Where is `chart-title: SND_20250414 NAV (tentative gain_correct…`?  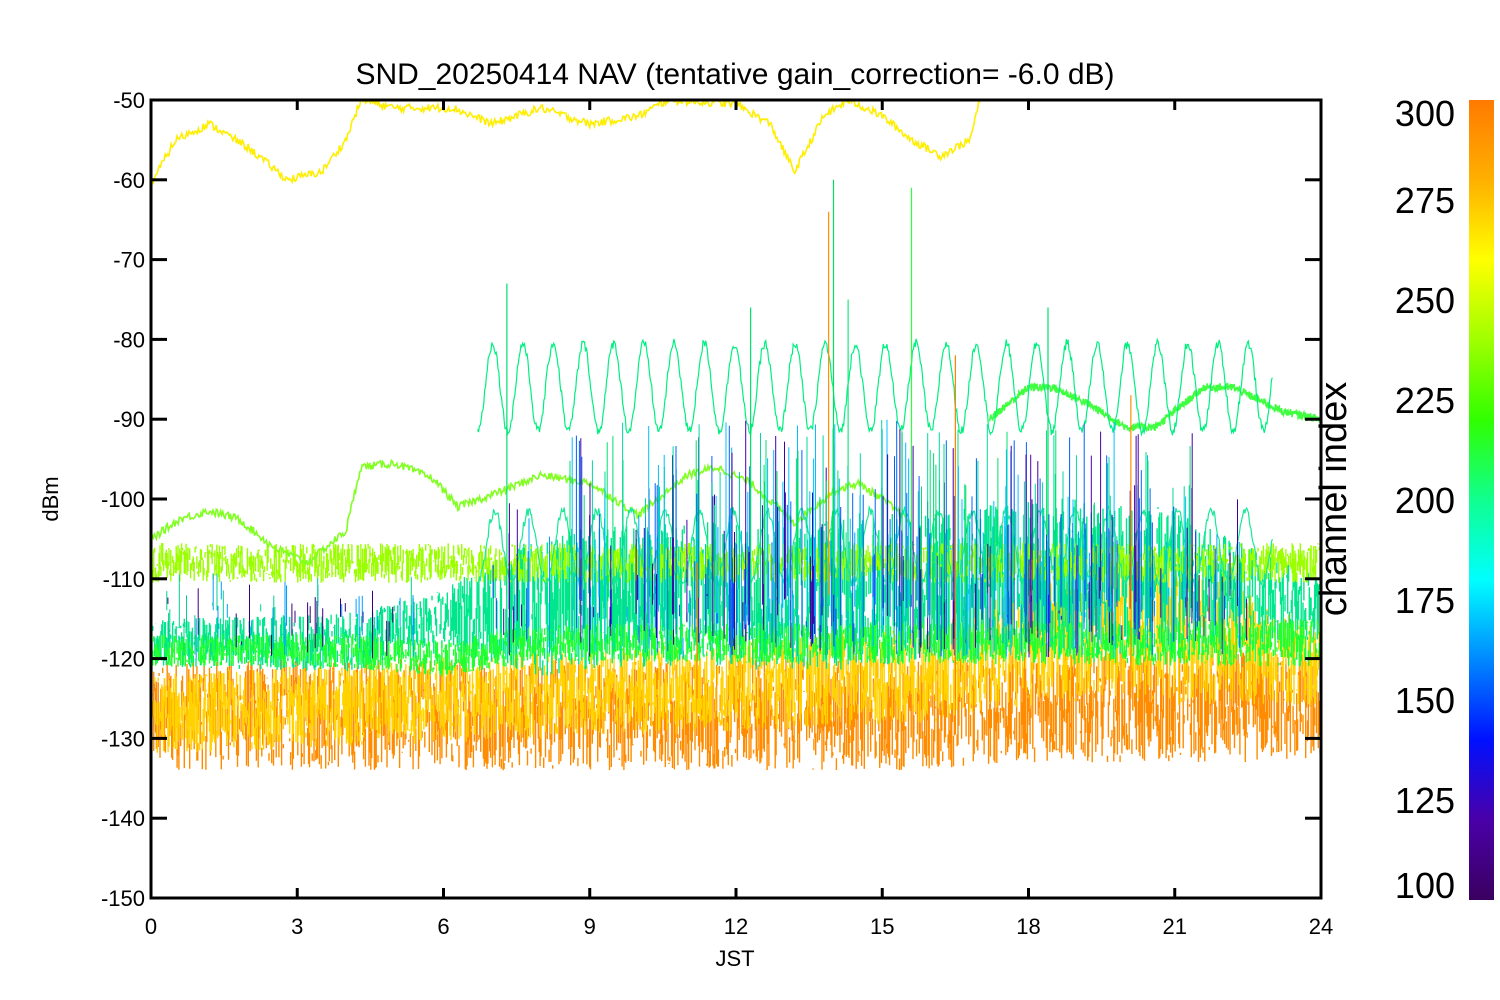 chart-title: SND_20250414 NAV (tentative gain_correct… is located at coordinates (734, 74).